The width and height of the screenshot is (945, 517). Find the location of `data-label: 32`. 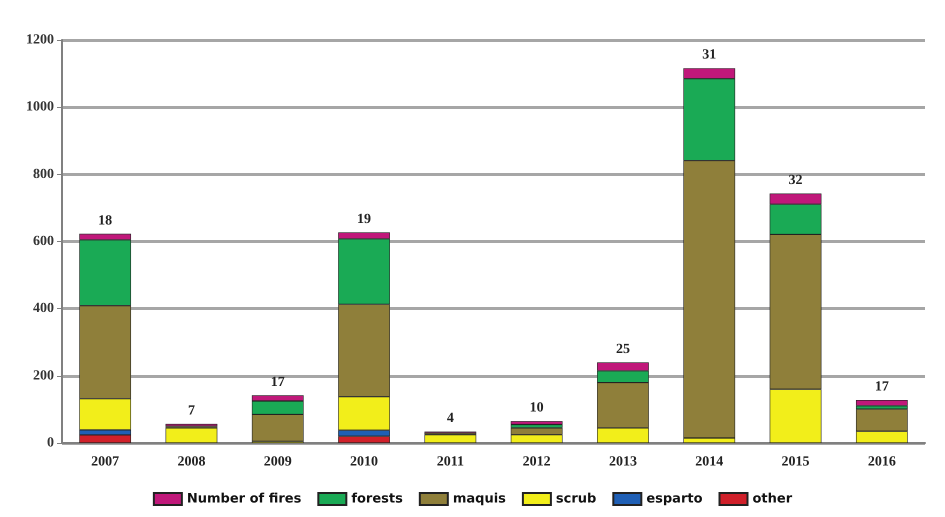

data-label: 32 is located at coordinates (795, 180).